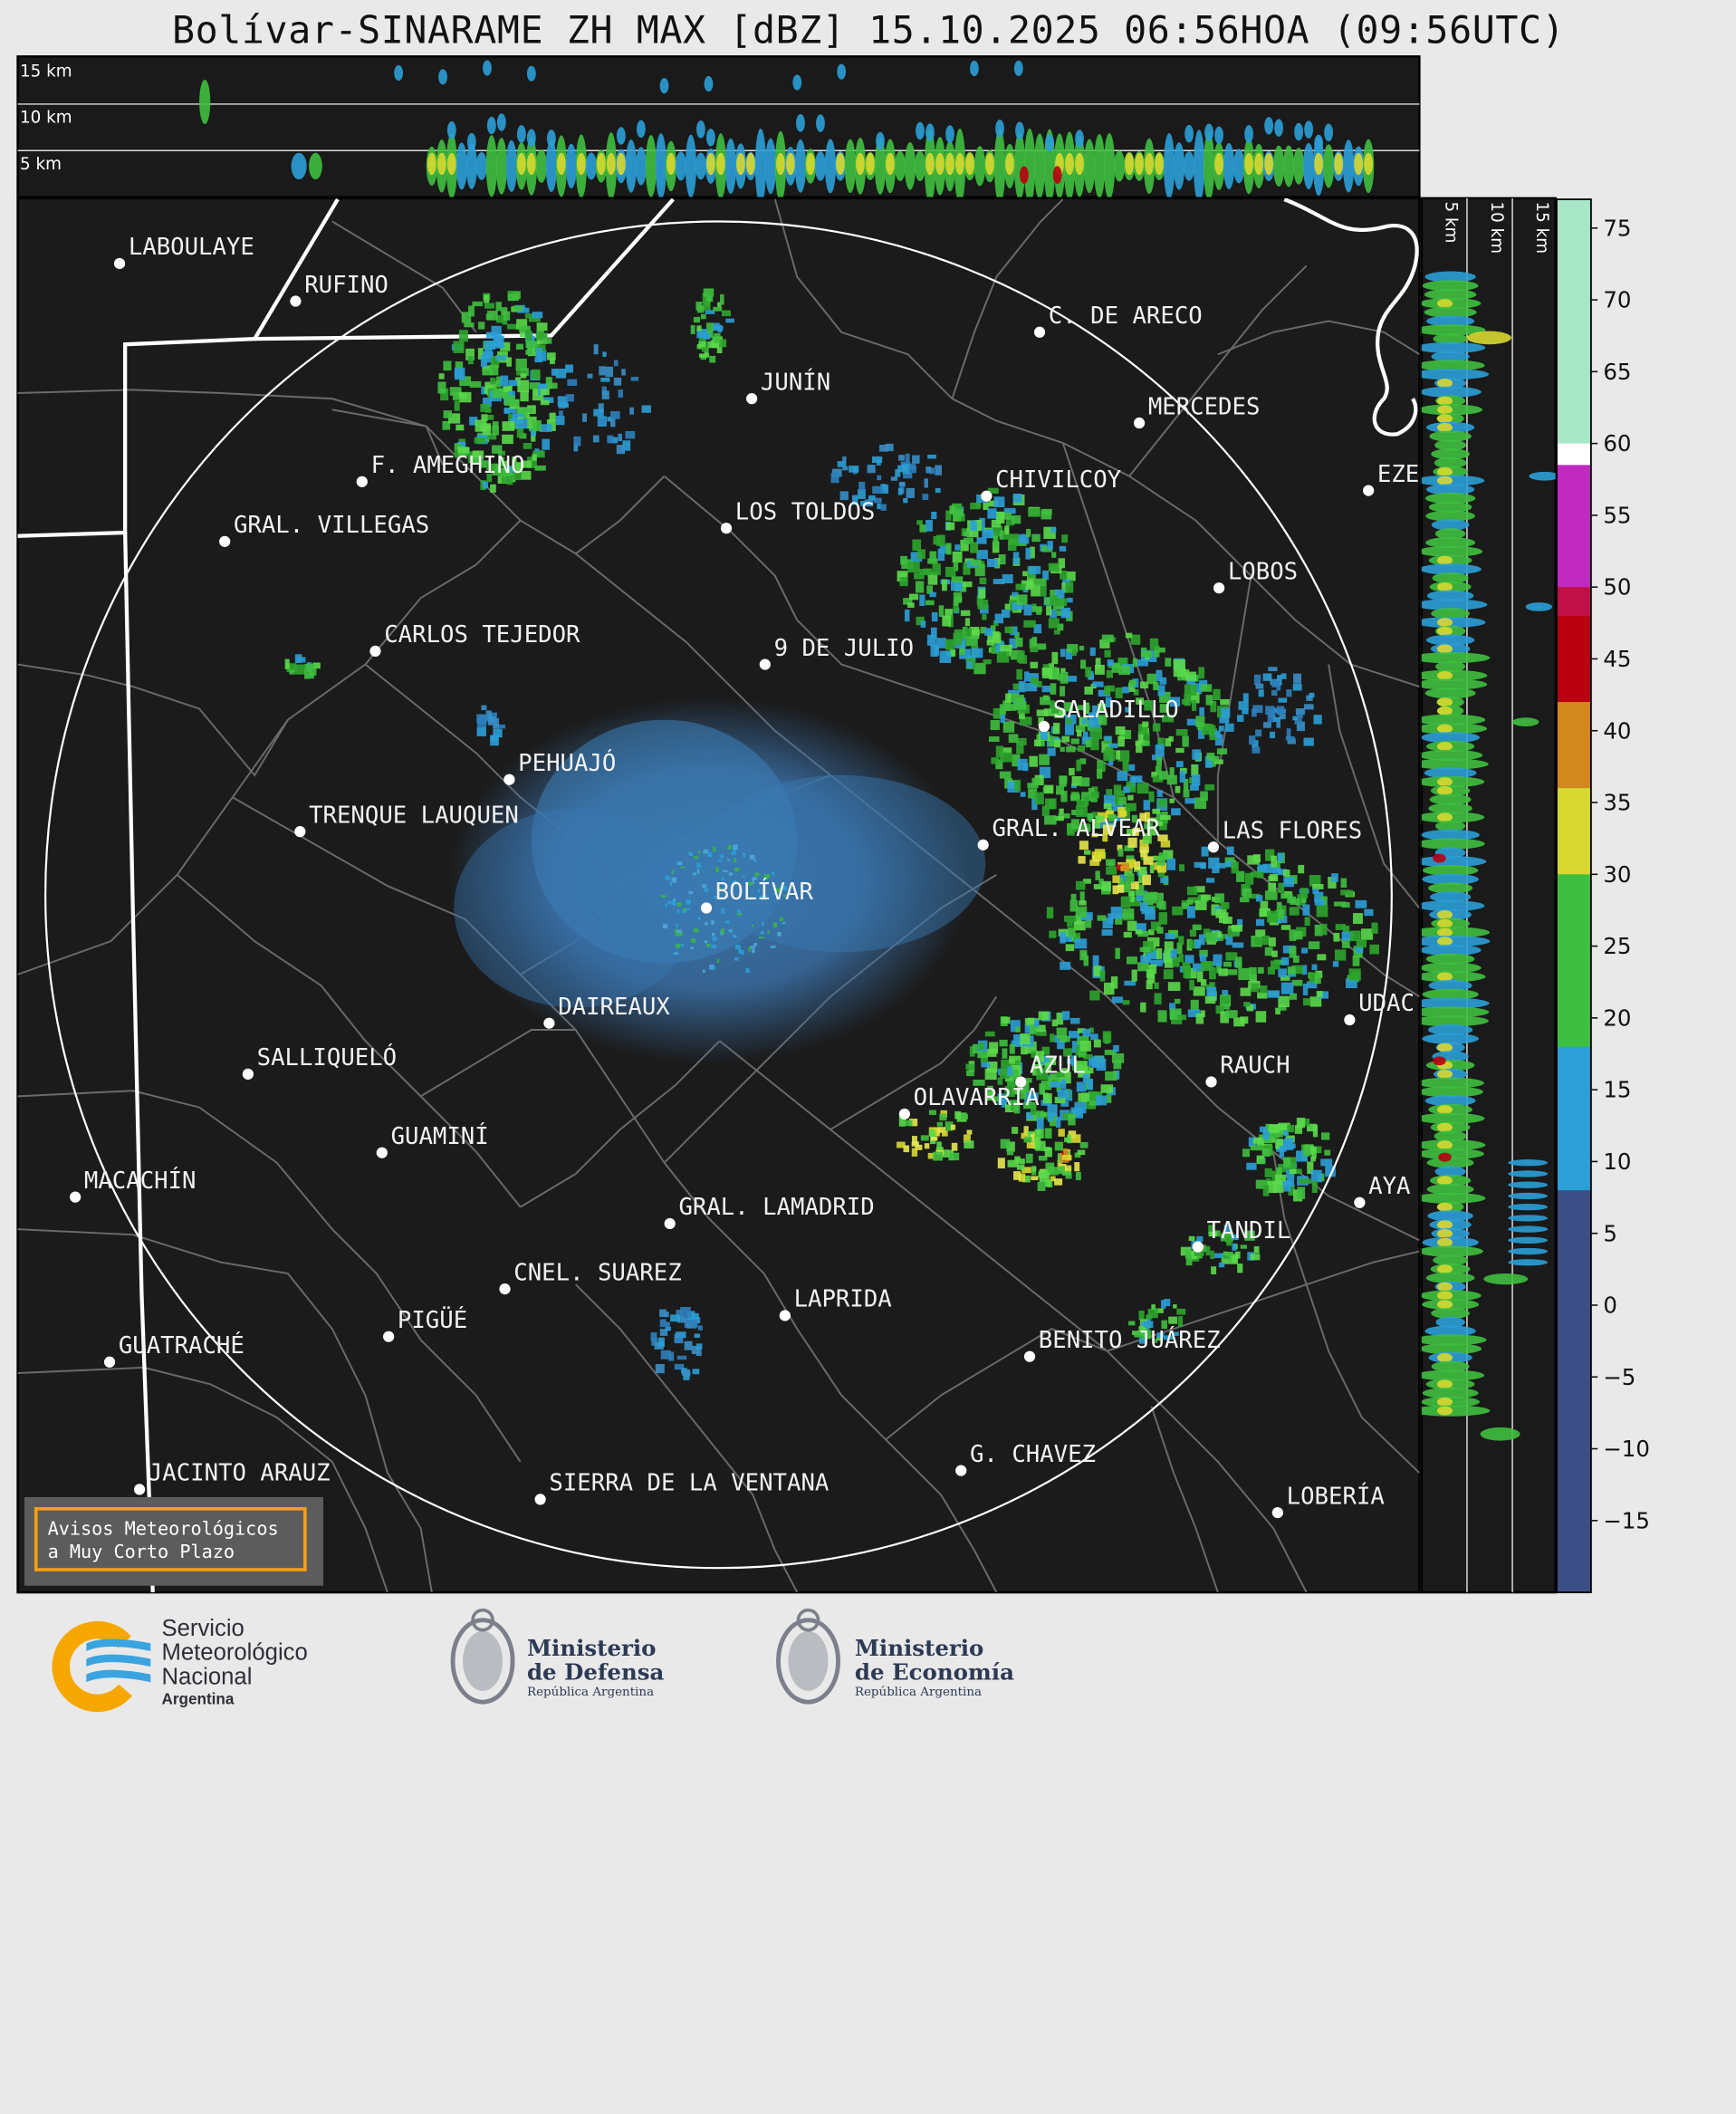 This screenshot has width=1736, height=2114. What do you see at coordinates (1241, 1235) in the screenshot?
I see `city-marker: TANDIL` at bounding box center [1241, 1235].